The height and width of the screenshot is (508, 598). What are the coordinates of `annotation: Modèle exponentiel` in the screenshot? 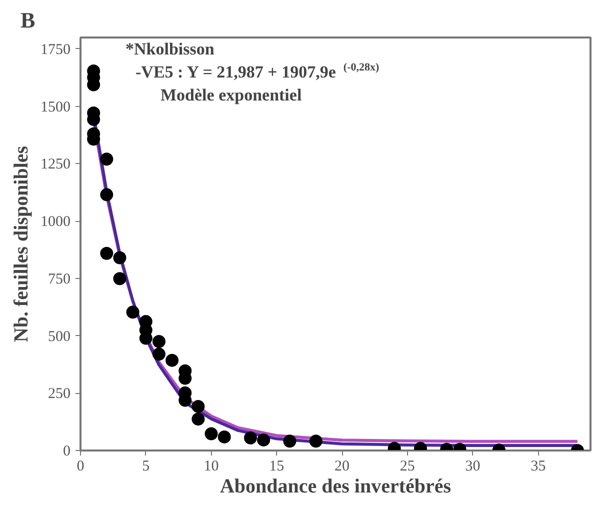 It's located at (231, 95).